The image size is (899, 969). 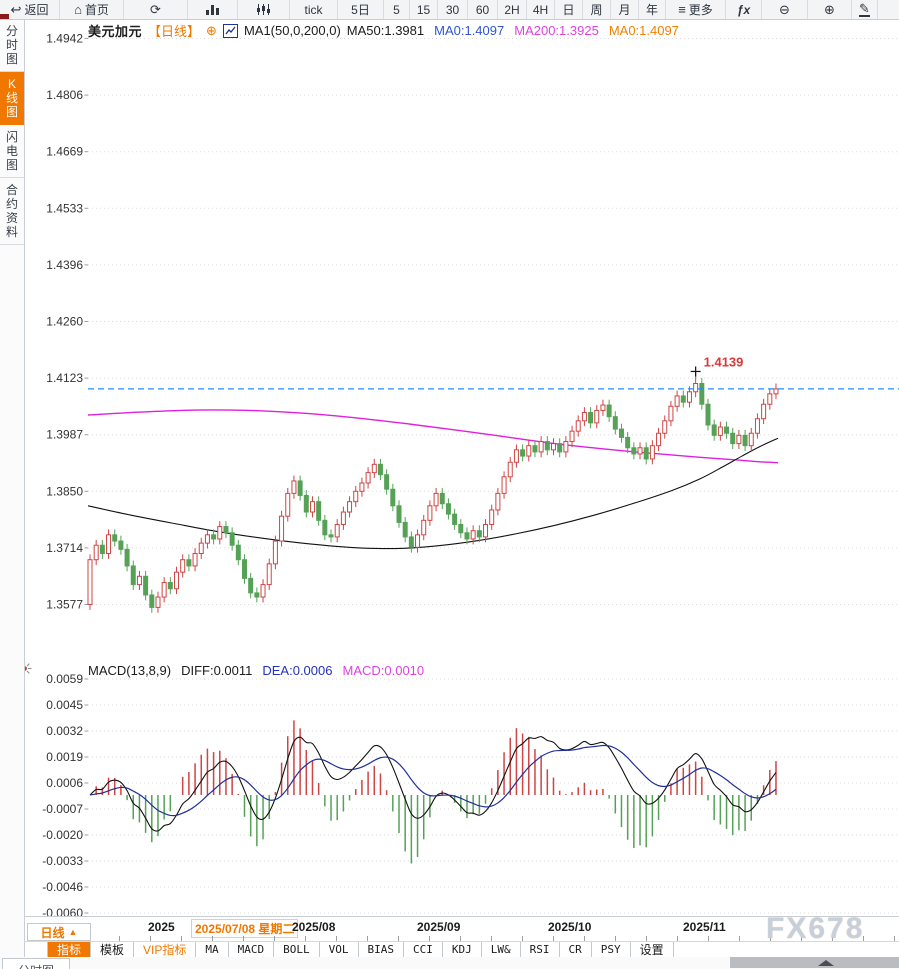 What do you see at coordinates (314, 9) in the screenshot?
I see `period-tick-button: tick` at bounding box center [314, 9].